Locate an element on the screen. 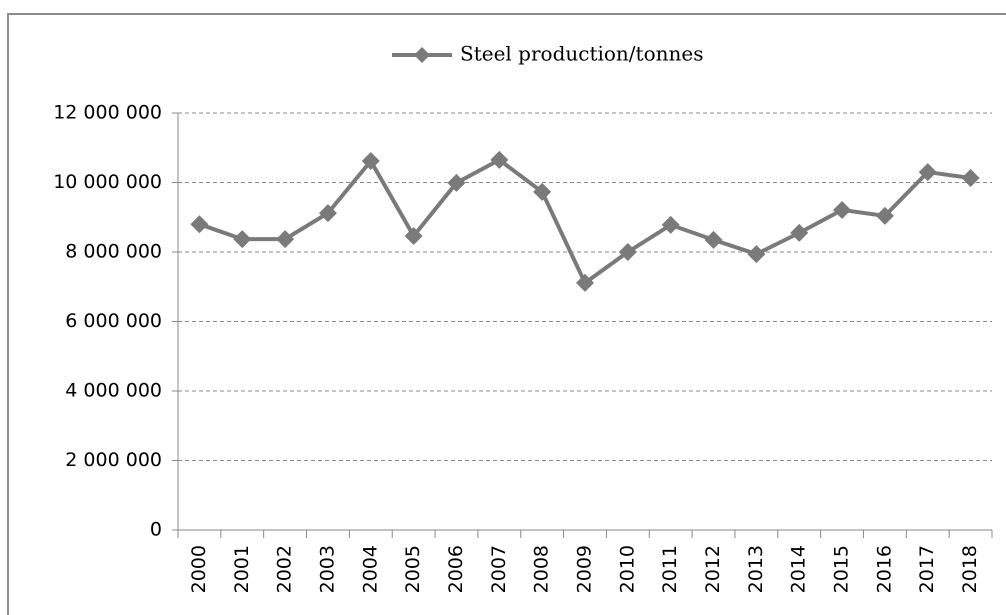 The height and width of the screenshot is (615, 1006). x-tick-label: 2010 is located at coordinates (627, 569).